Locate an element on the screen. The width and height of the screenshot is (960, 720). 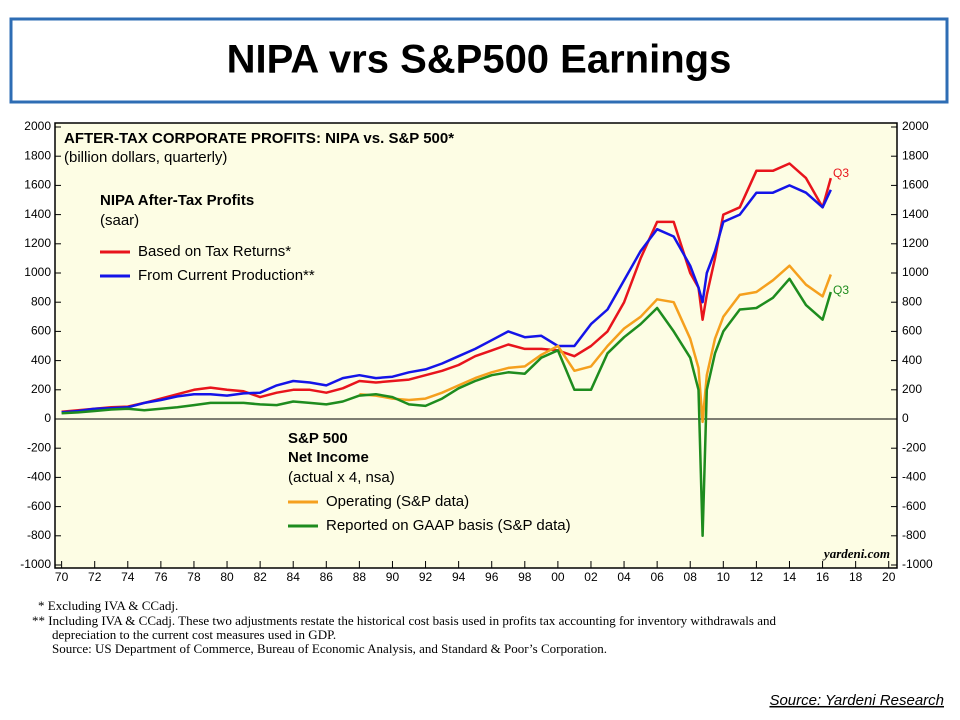
x-tick-label: 12 is located at coordinates (757, 577).